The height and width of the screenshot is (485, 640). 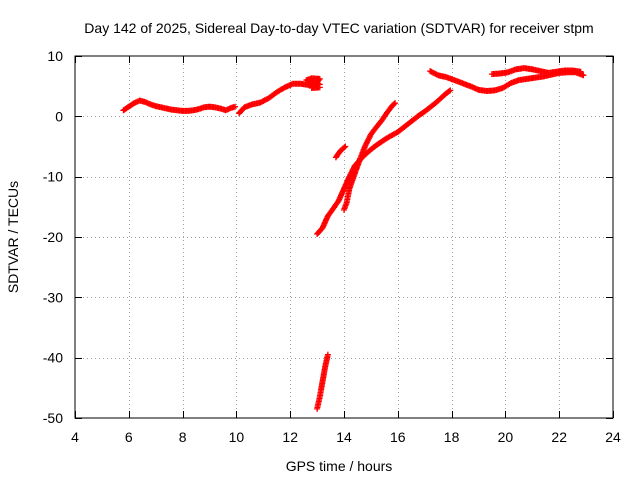 I want to click on x-tick-label: 24, so click(x=613, y=437).